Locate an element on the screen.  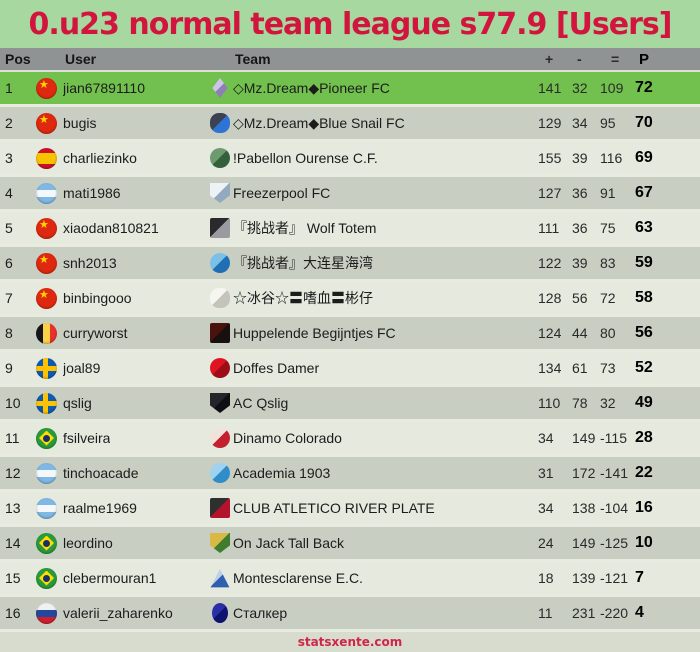
user-cell: joal89 is located at coordinates (123, 368).